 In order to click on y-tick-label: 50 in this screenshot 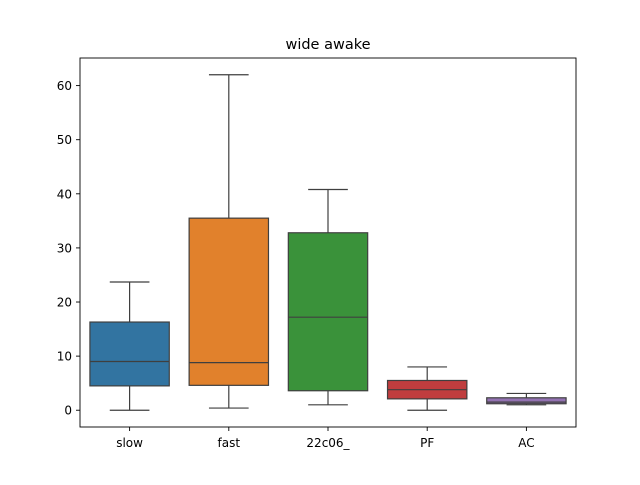, I will do `click(64, 140)`.